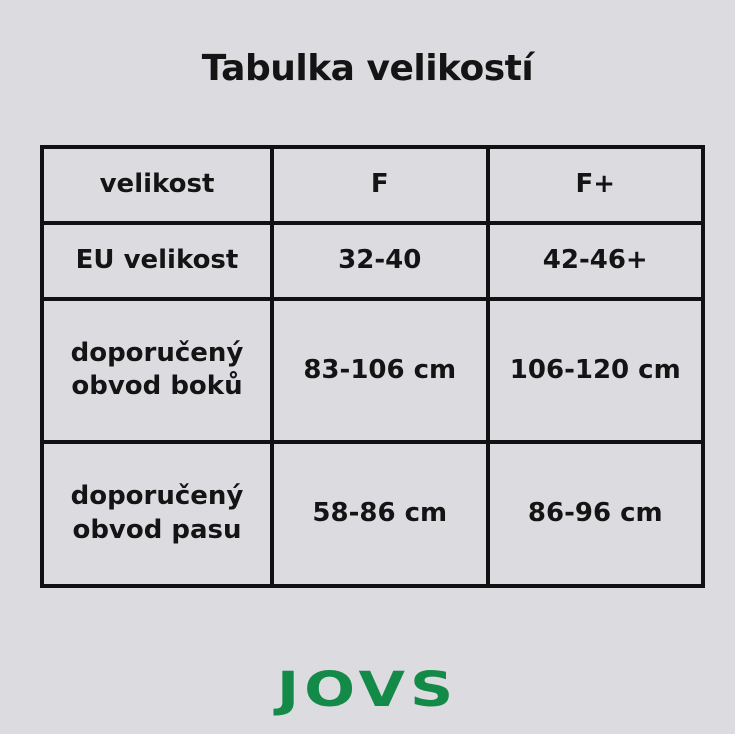  Describe the element at coordinates (367, 690) in the screenshot. I see `brand-logo: JOVS` at that location.